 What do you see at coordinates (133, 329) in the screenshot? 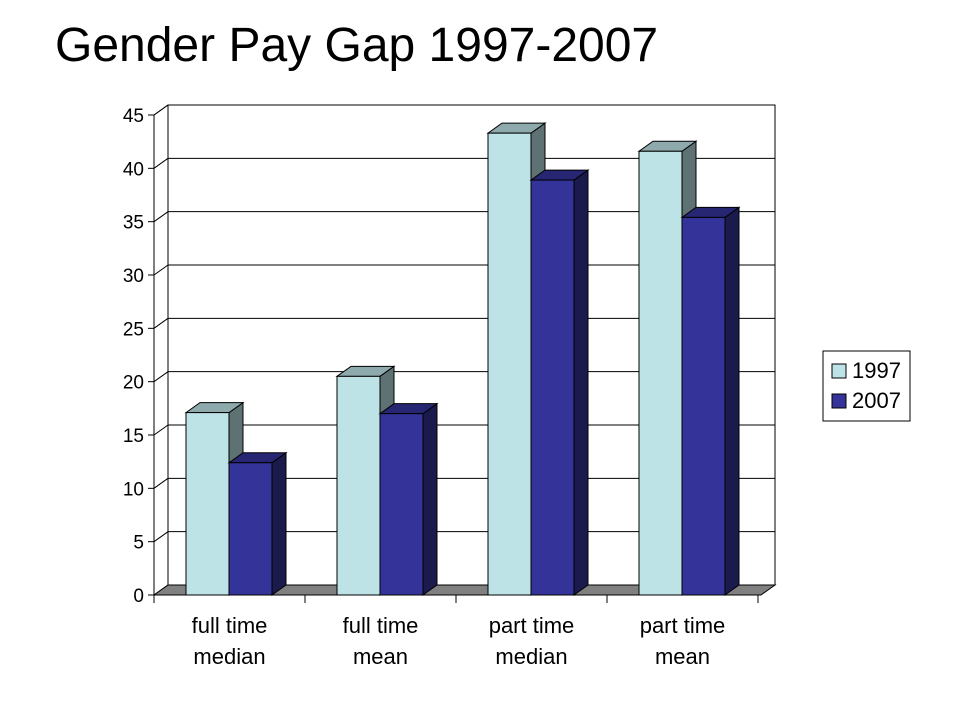
I see `y-tick-label: 25` at bounding box center [133, 329].